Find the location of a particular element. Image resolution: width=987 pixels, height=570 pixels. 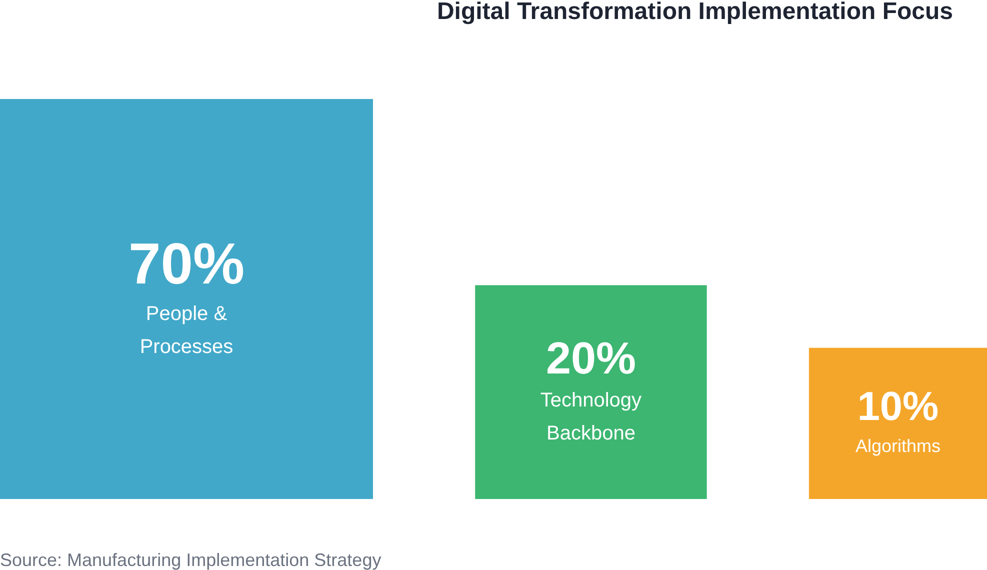

category-label: Algorithms is located at coordinates (897, 446).